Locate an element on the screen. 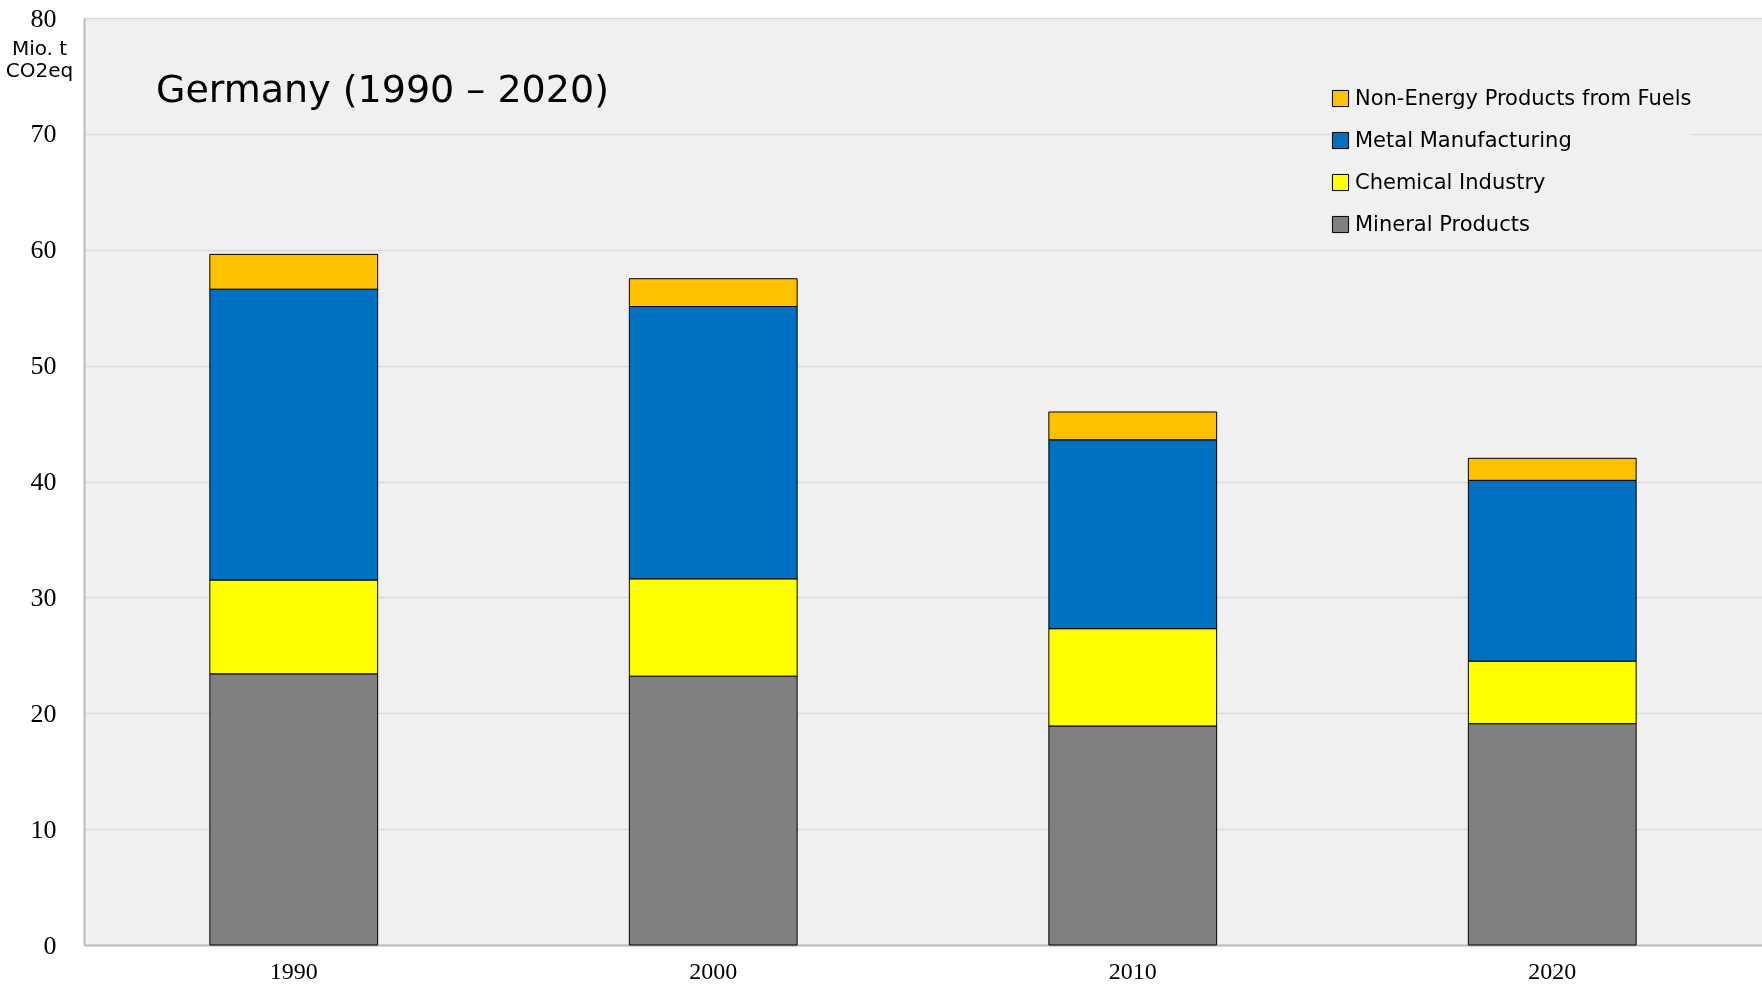 This screenshot has width=1762, height=988. y-tick-label: 80 is located at coordinates (43, 18).